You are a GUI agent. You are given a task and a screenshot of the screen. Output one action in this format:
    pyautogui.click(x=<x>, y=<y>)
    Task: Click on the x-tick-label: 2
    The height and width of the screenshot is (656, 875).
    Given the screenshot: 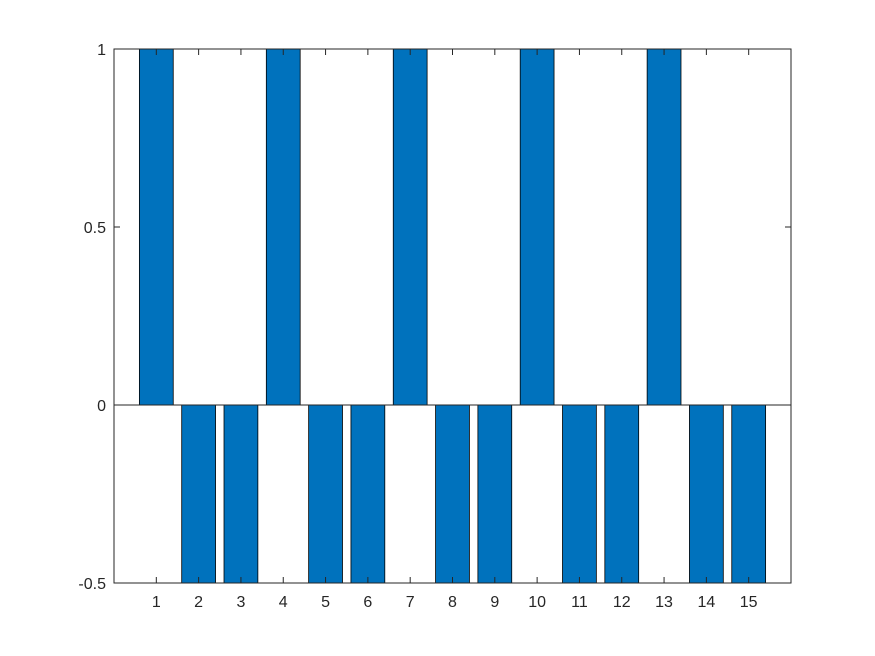 What is the action you would take?
    pyautogui.click(x=198, y=602)
    